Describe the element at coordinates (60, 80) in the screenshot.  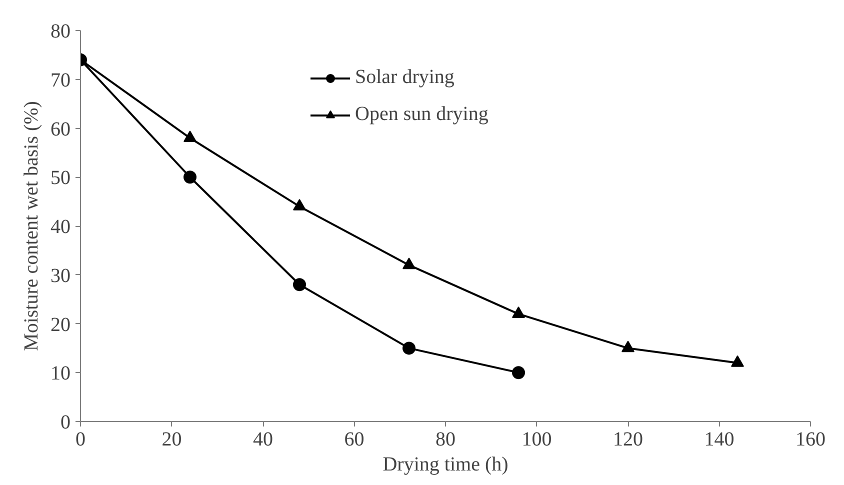
I see `y-tick-label: 70` at that location.